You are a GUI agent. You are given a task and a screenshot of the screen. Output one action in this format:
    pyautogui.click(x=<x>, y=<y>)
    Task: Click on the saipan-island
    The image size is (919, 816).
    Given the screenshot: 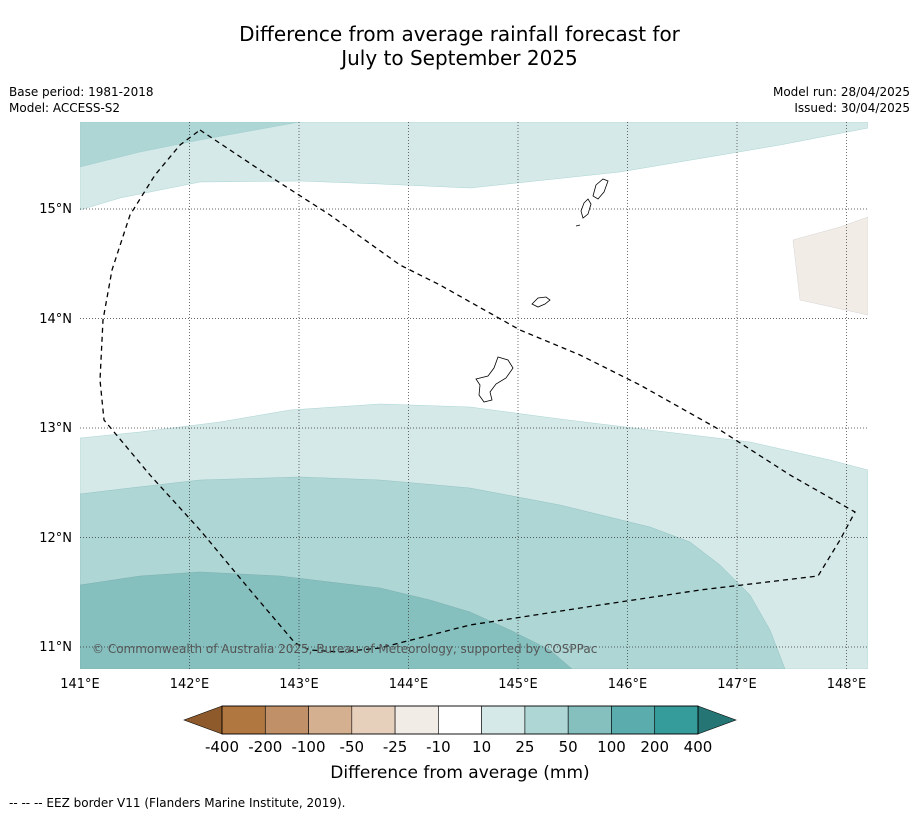 What is the action you would take?
    pyautogui.click(x=600, y=189)
    